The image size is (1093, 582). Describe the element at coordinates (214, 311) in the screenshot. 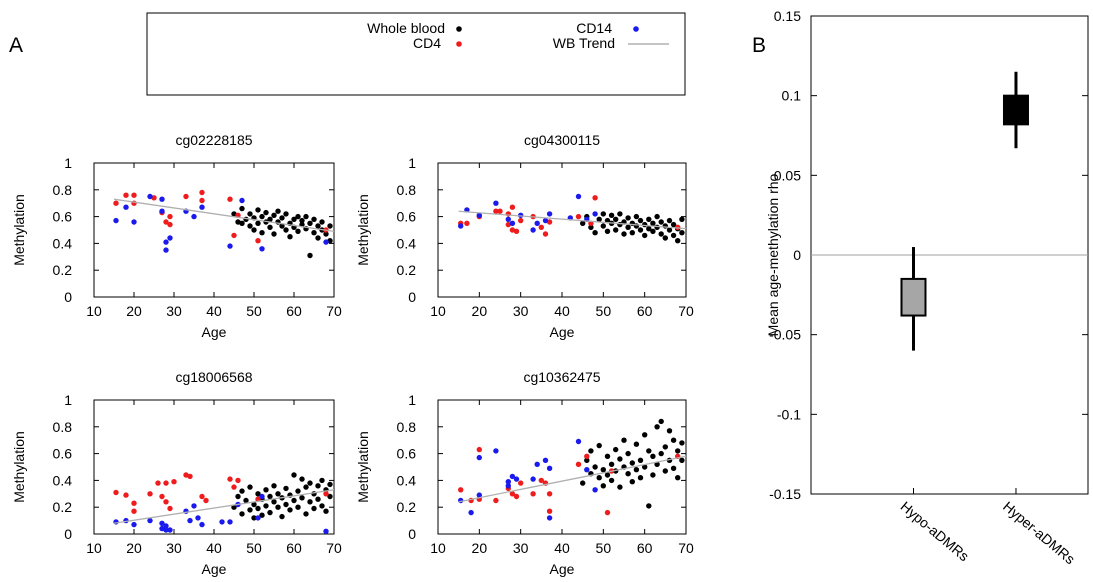

I see `x-tick-label: 40` at that location.